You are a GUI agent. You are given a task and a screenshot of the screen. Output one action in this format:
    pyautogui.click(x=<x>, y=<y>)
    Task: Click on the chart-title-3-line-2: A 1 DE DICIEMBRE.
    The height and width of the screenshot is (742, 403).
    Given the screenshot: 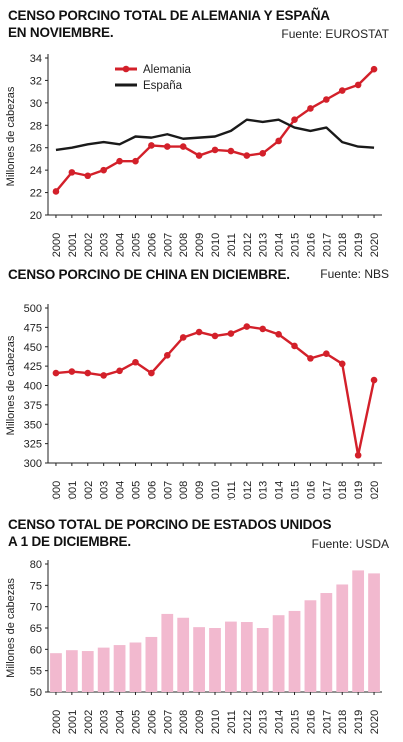 What is the action you would take?
    pyautogui.click(x=69, y=541)
    